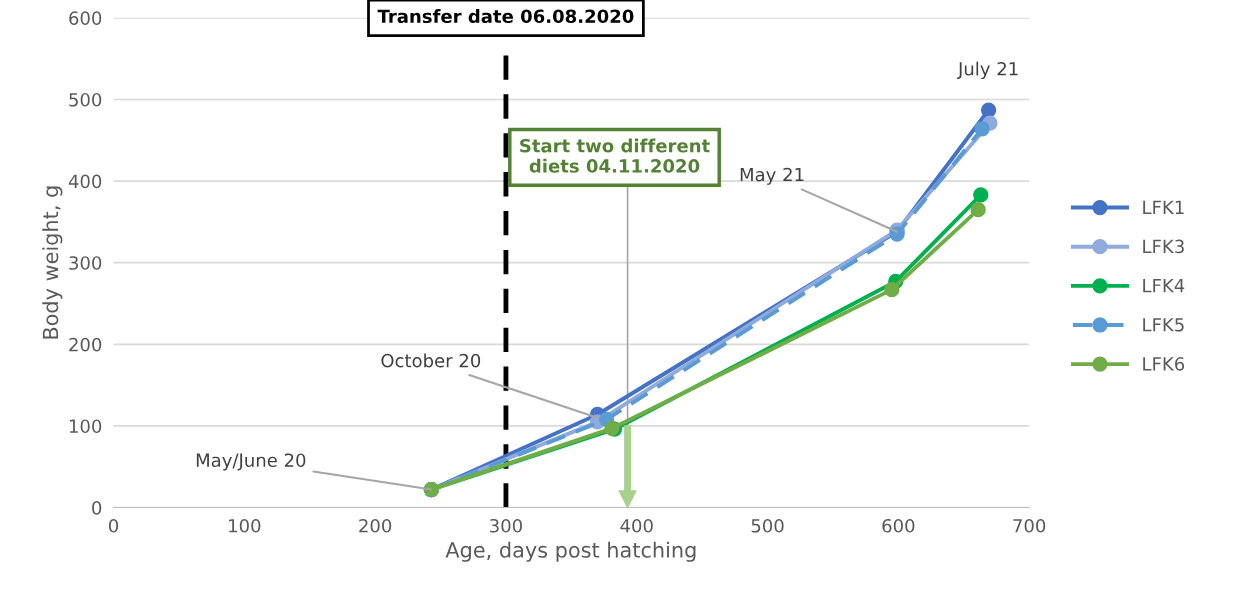 The width and height of the screenshot is (1234, 595). What do you see at coordinates (506, 525) in the screenshot?
I see `x-tick-label: 300` at bounding box center [506, 525].